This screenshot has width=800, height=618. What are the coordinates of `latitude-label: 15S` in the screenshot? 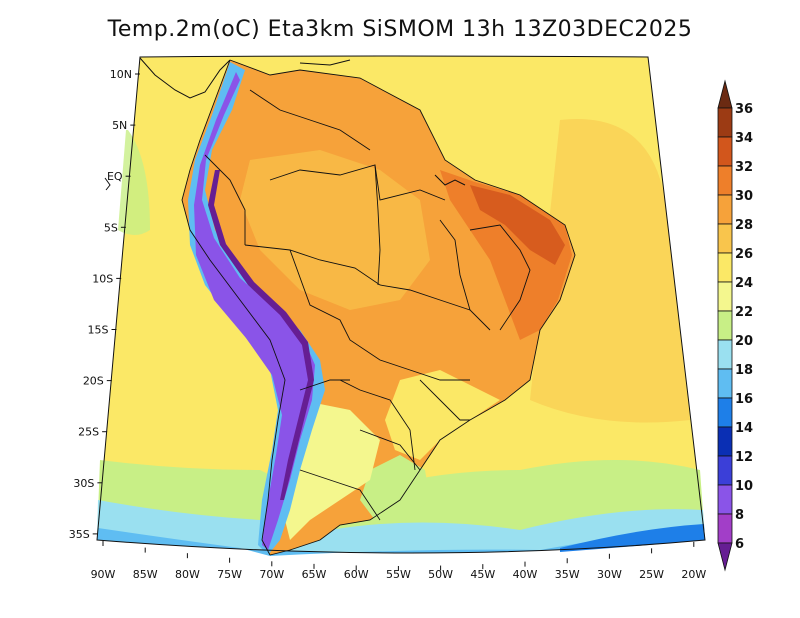 It's located at (98, 330).